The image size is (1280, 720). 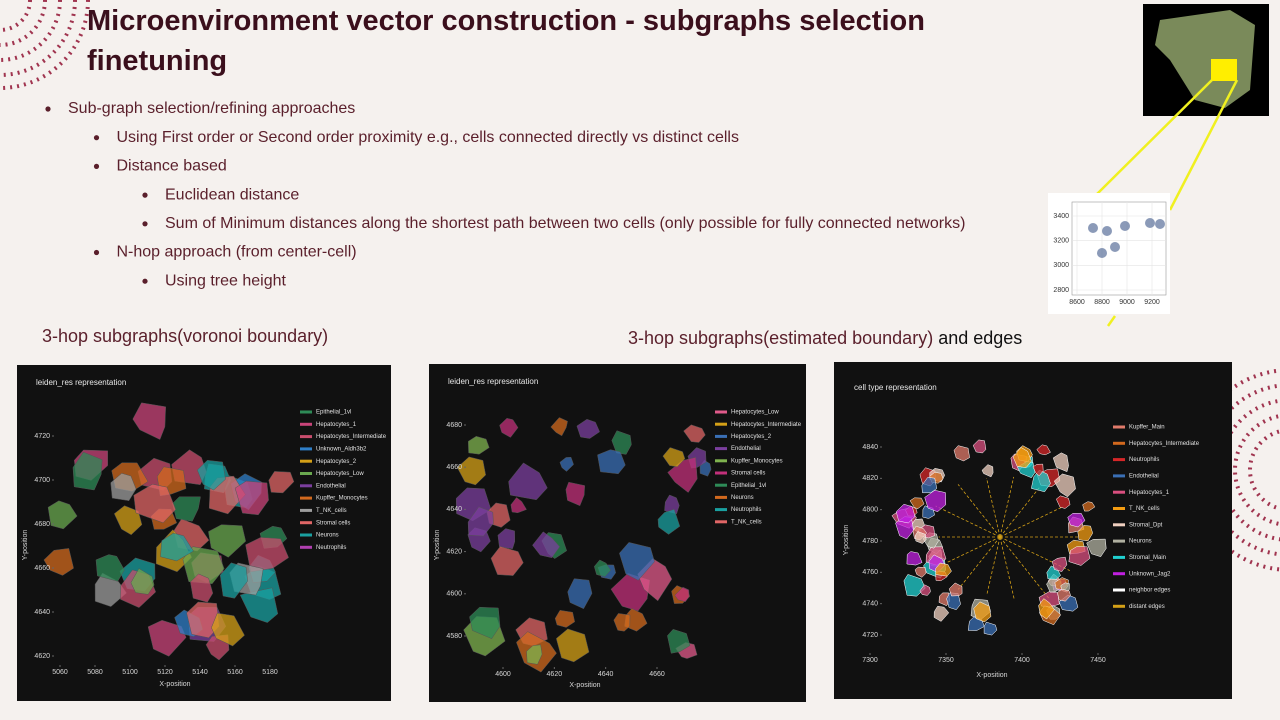 I want to click on y-tick-label: 4620, so click(x=42, y=656).